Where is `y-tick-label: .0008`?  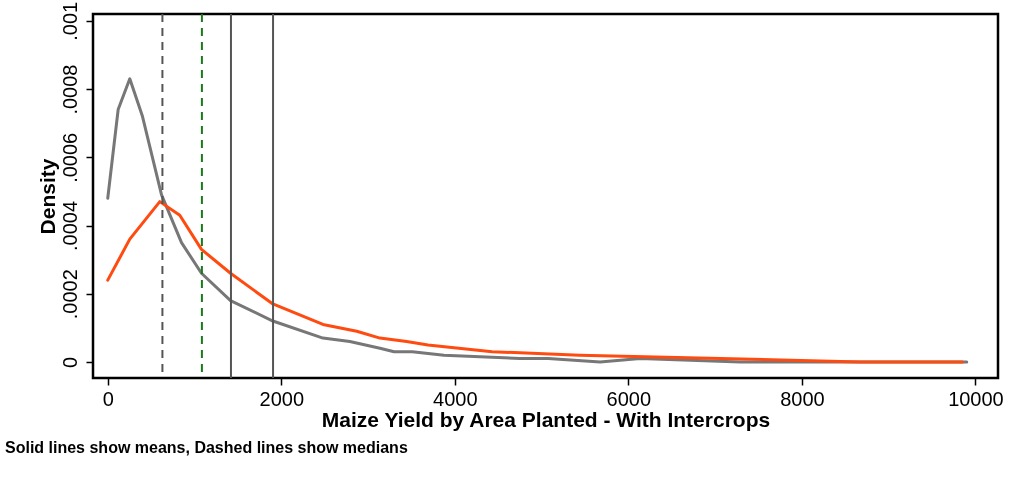 y-tick-label: .0008 is located at coordinates (69, 89).